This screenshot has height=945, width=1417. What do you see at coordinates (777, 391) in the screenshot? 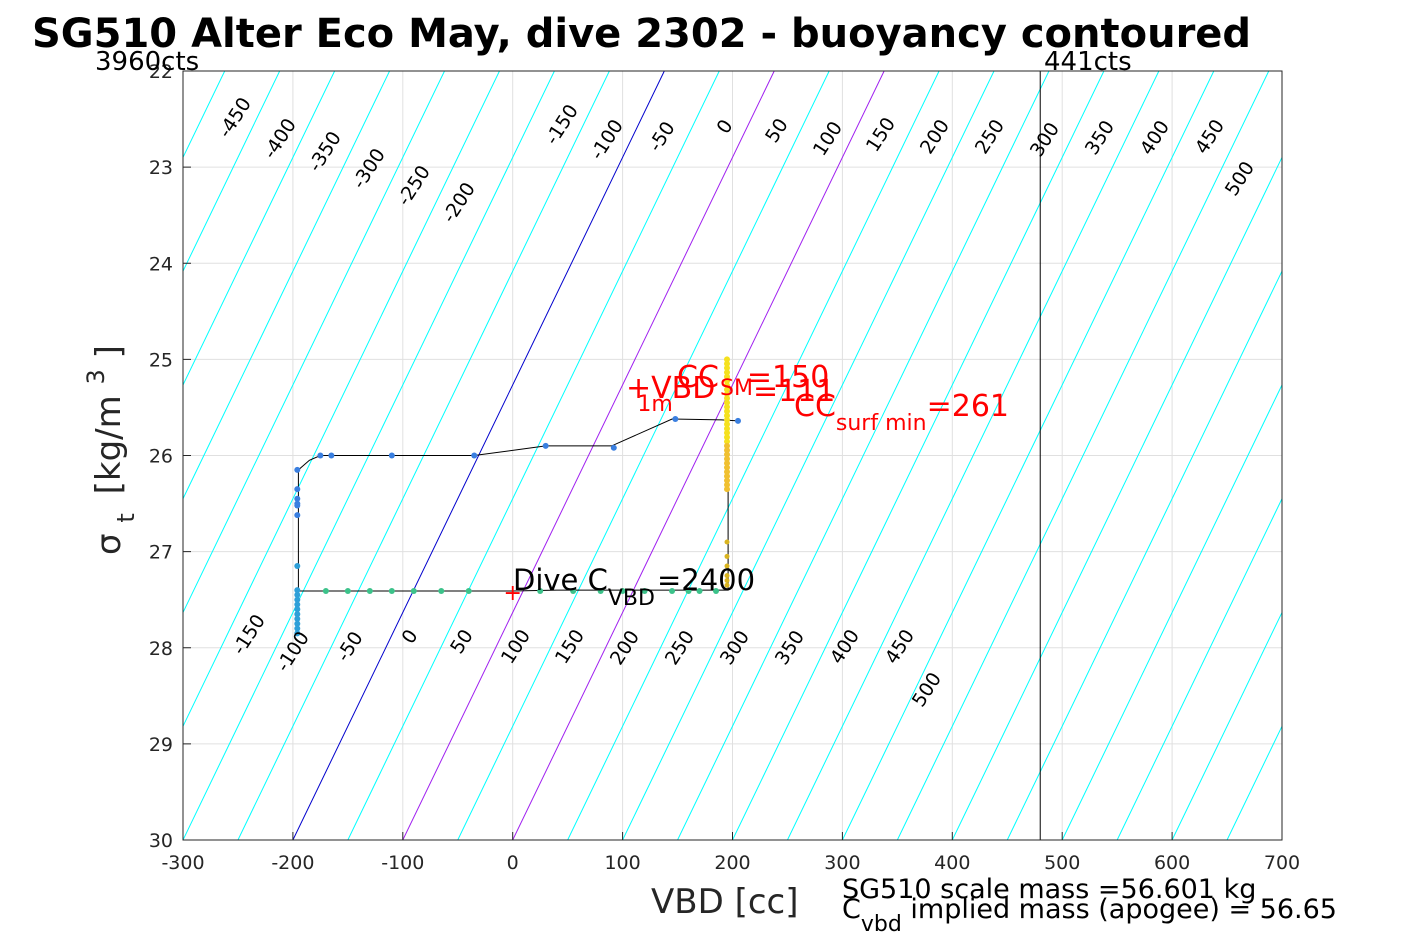
I see `sm-annotation: SM=111` at bounding box center [777, 391].